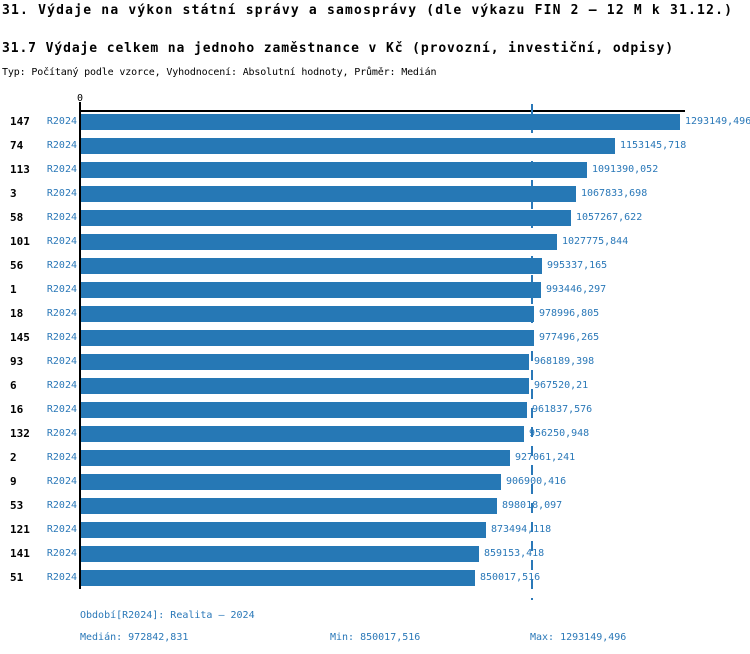 The height and width of the screenshot is (654, 750). I want to click on row-value-label: 927061,241, so click(545, 457).